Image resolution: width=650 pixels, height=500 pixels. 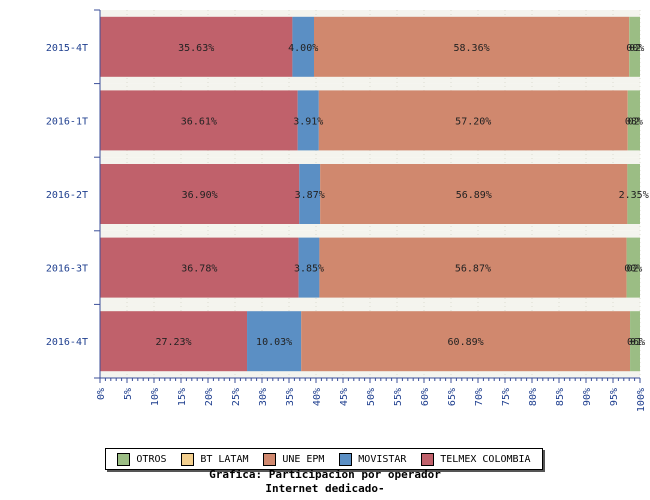 What do you see at coordinates (485, 459) in the screenshot?
I see `legend-label: TELMEX COLOMBIA` at bounding box center [485, 459].